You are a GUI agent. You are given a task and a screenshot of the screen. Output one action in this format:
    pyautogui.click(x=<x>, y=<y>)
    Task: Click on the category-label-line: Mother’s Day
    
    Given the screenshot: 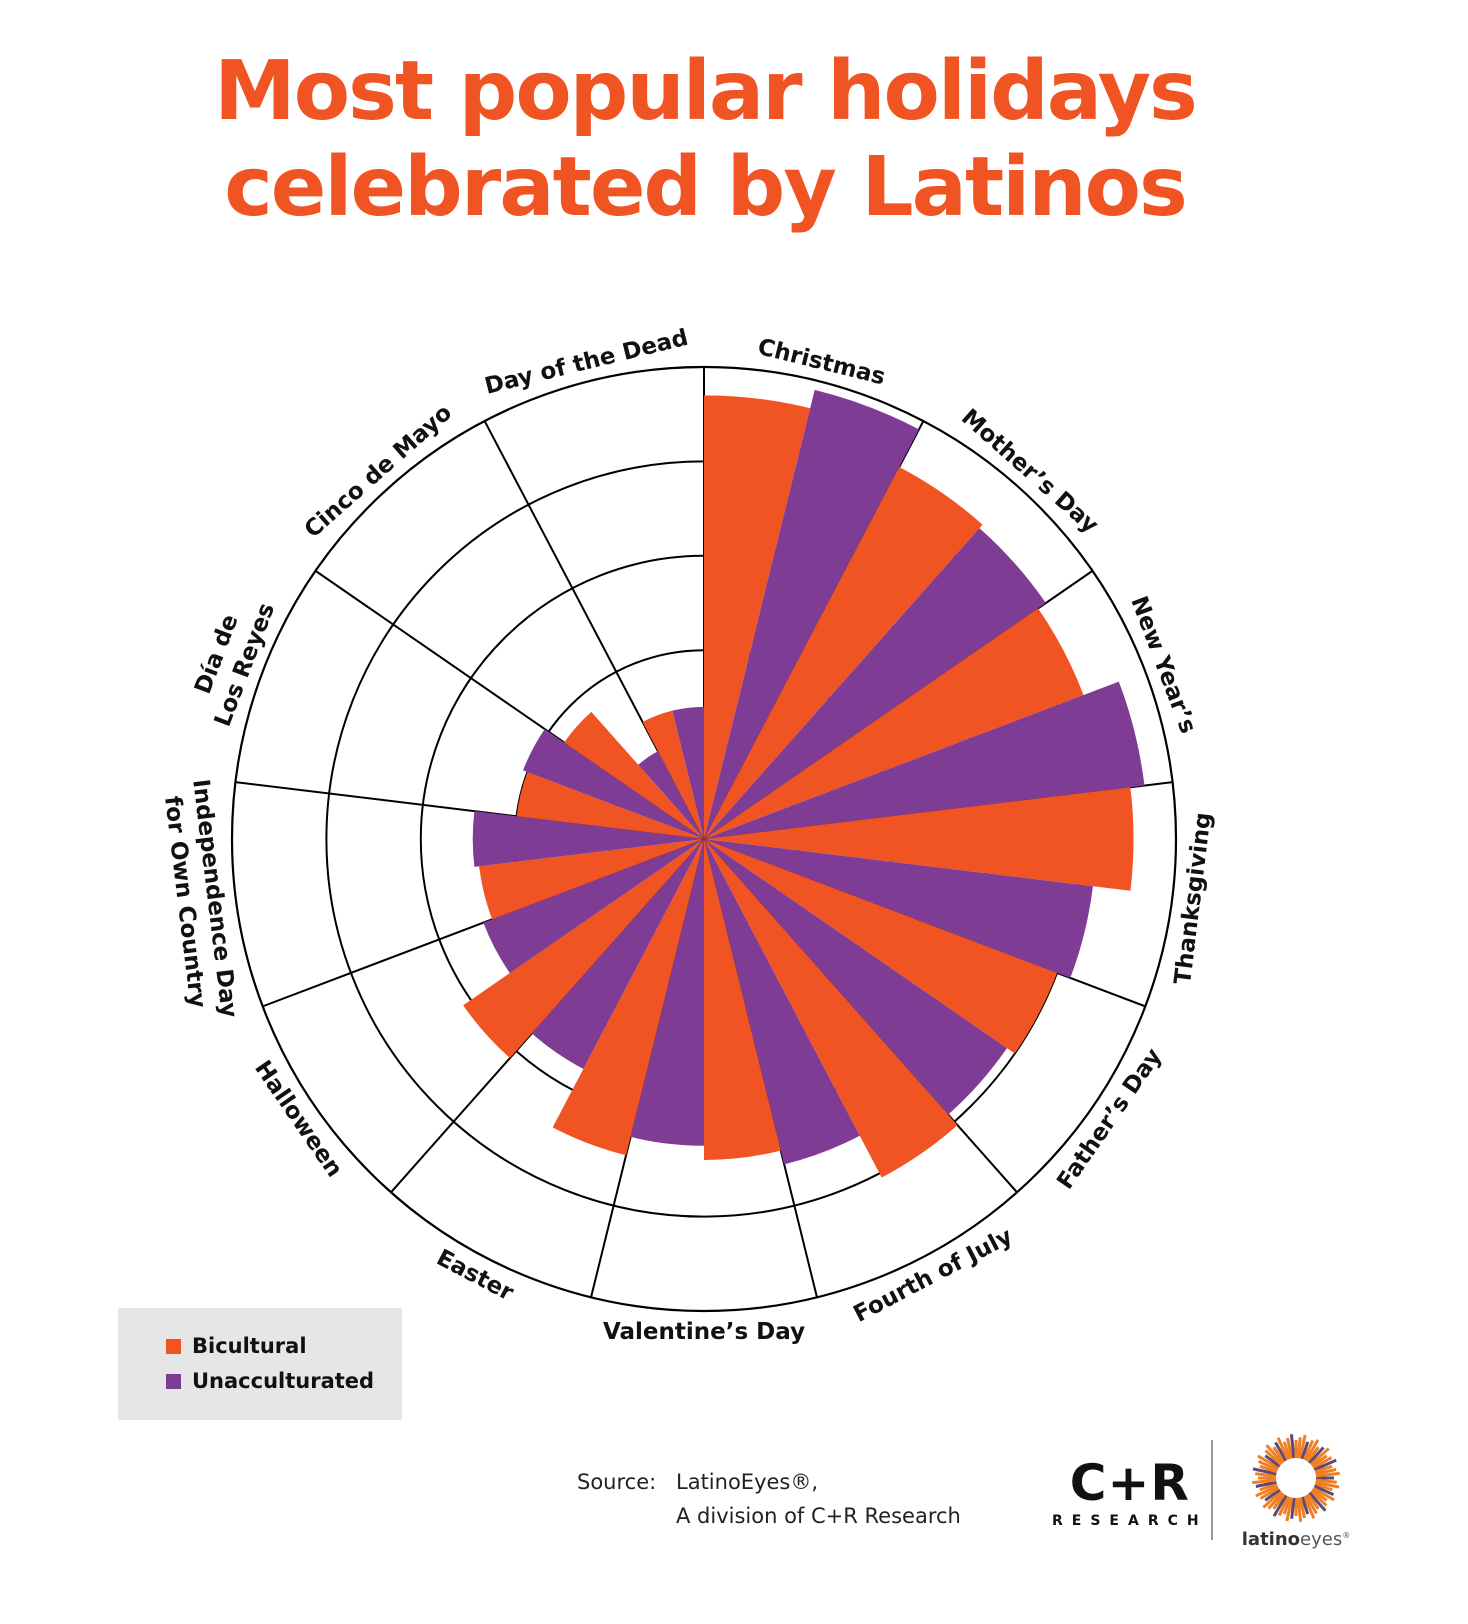 What is the action you would take?
    pyautogui.click(x=1029, y=471)
    